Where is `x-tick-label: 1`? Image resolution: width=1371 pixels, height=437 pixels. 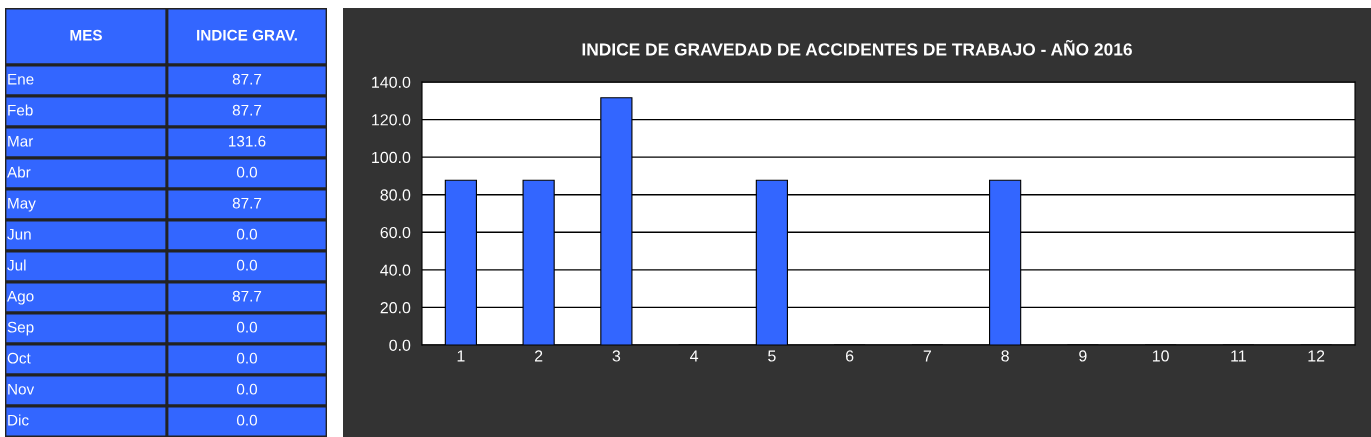
x-tick-label: 1 is located at coordinates (461, 356).